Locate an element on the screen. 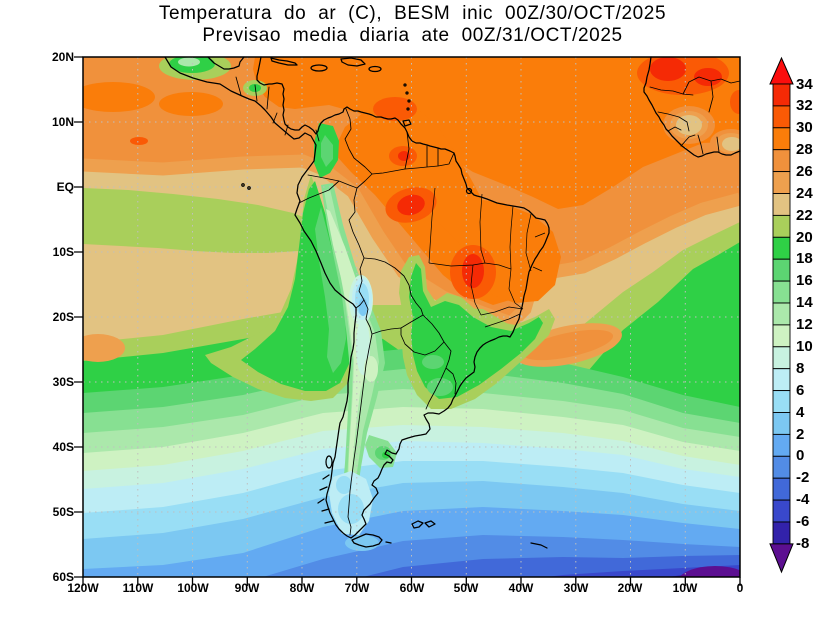  colorbar-label: 12 is located at coordinates (804, 324).